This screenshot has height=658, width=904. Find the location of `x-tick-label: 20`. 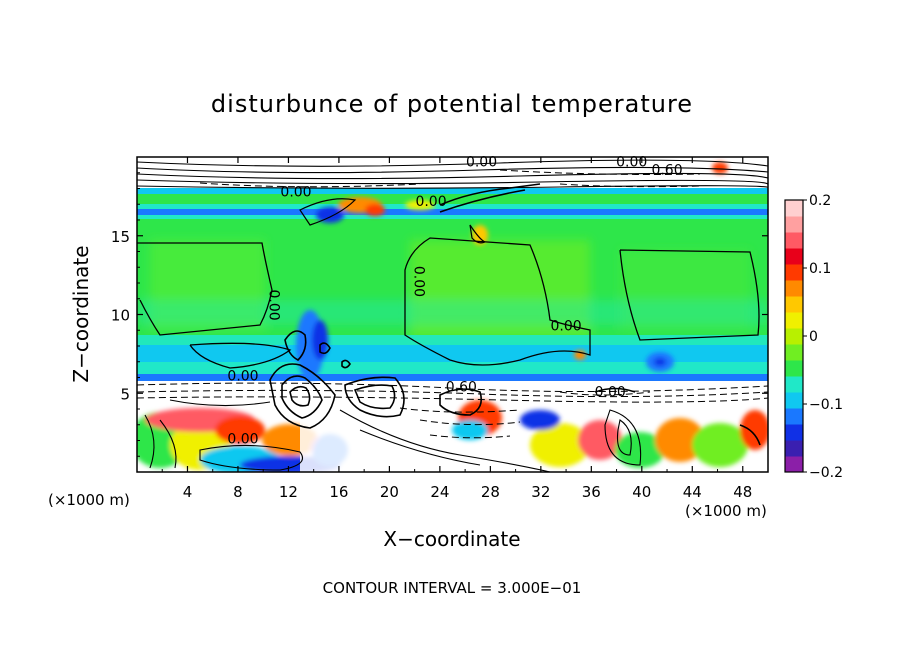

x-tick-label: 20 is located at coordinates (389, 492).